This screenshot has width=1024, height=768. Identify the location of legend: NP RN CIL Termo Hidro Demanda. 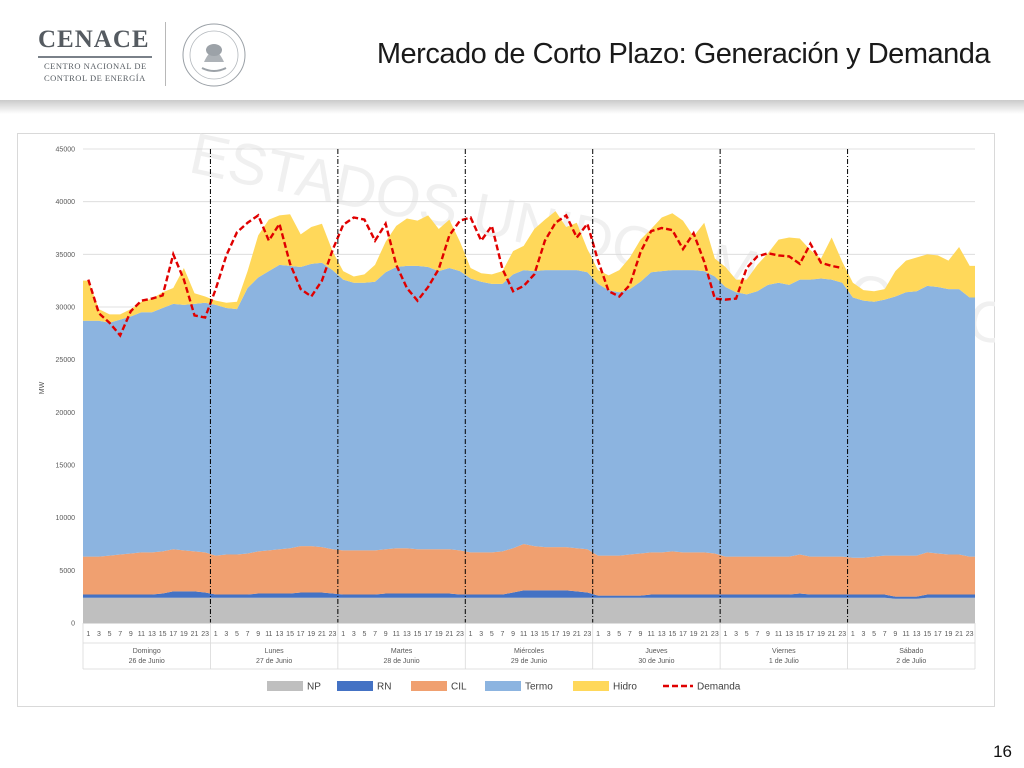
(504, 687).